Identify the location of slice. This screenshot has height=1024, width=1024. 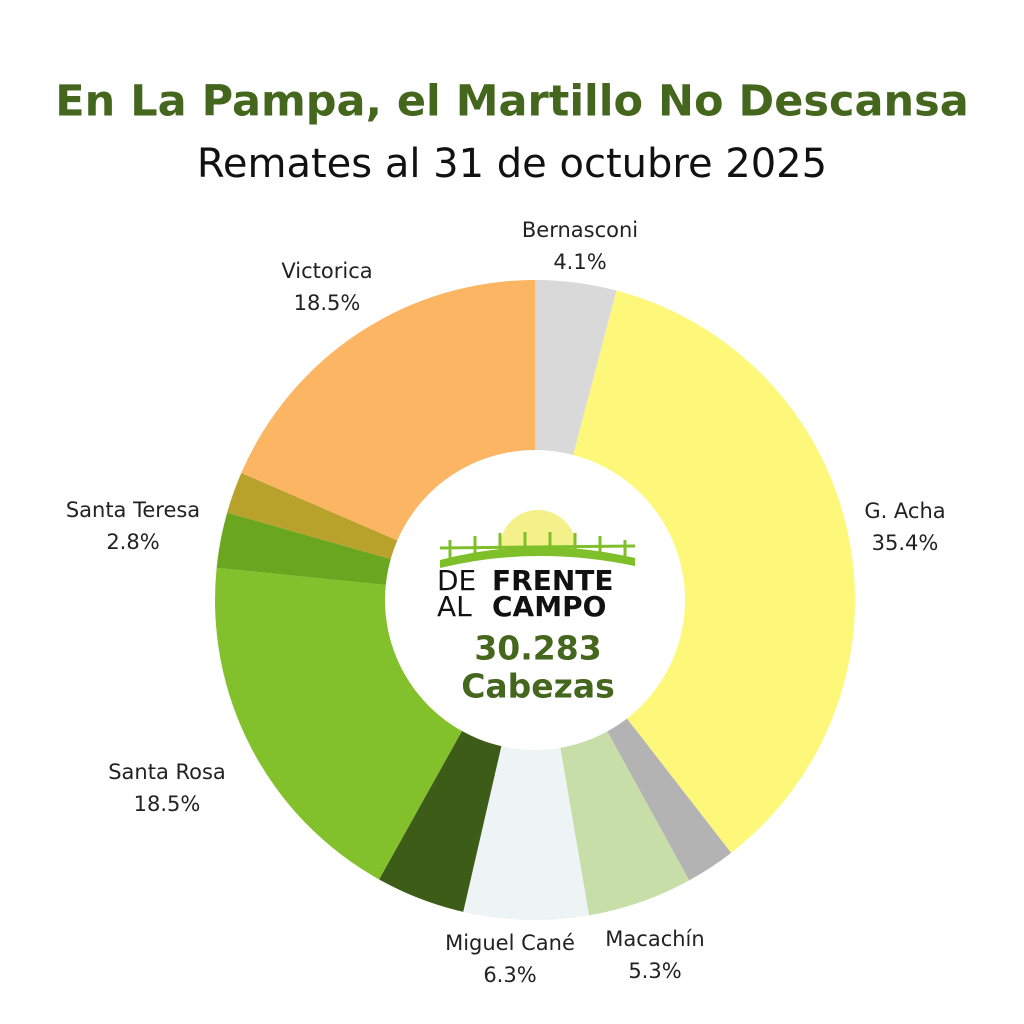
(526, 760).